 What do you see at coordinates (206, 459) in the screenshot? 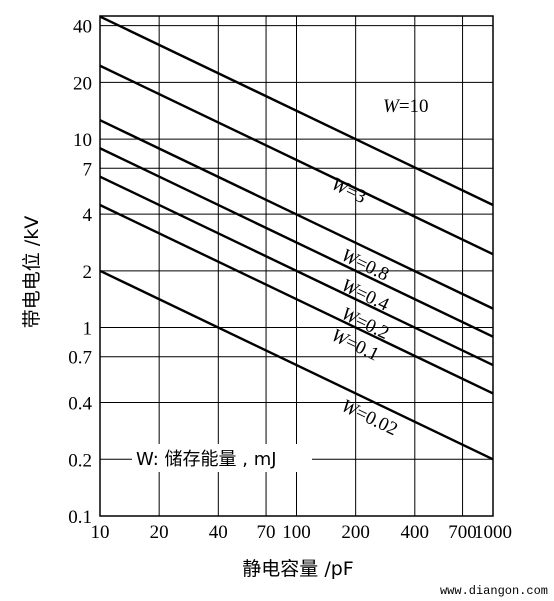
I see `energy-note-text: W: 储存能量 , mJ` at bounding box center [206, 459].